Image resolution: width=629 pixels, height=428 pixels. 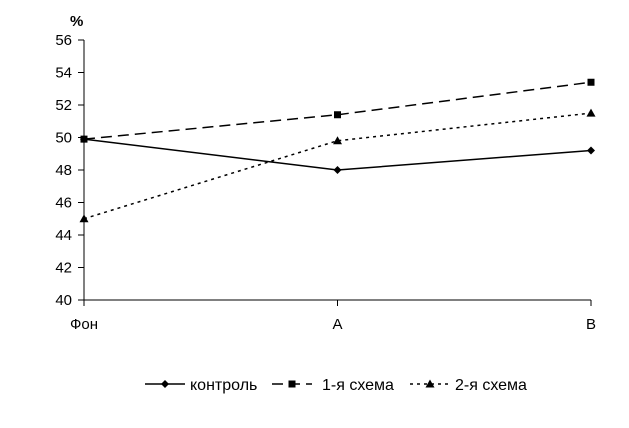 I want to click on y-tick-label: 52, so click(x=63, y=105).